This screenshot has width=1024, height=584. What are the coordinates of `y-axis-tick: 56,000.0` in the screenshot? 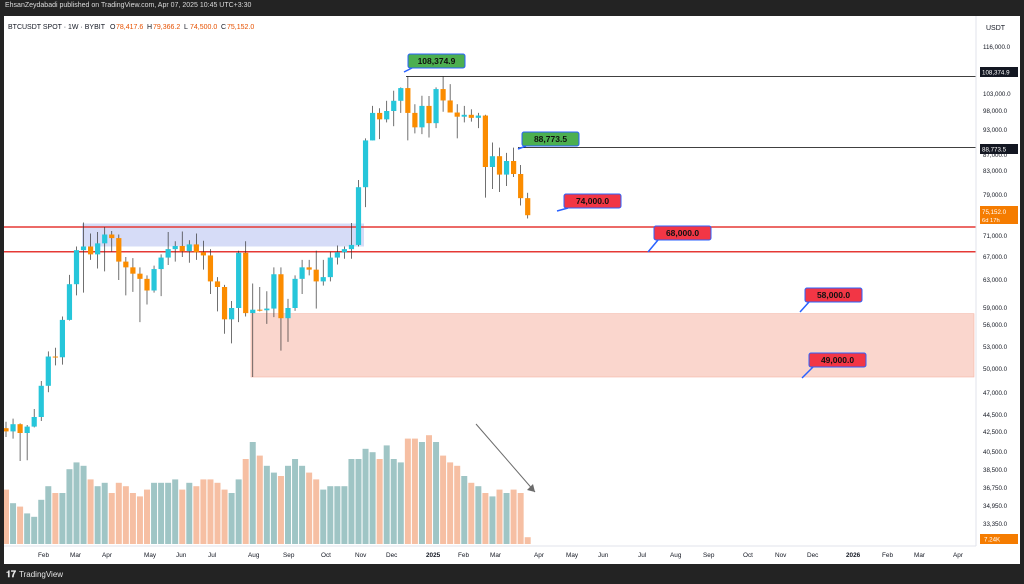 It's located at (995, 325).